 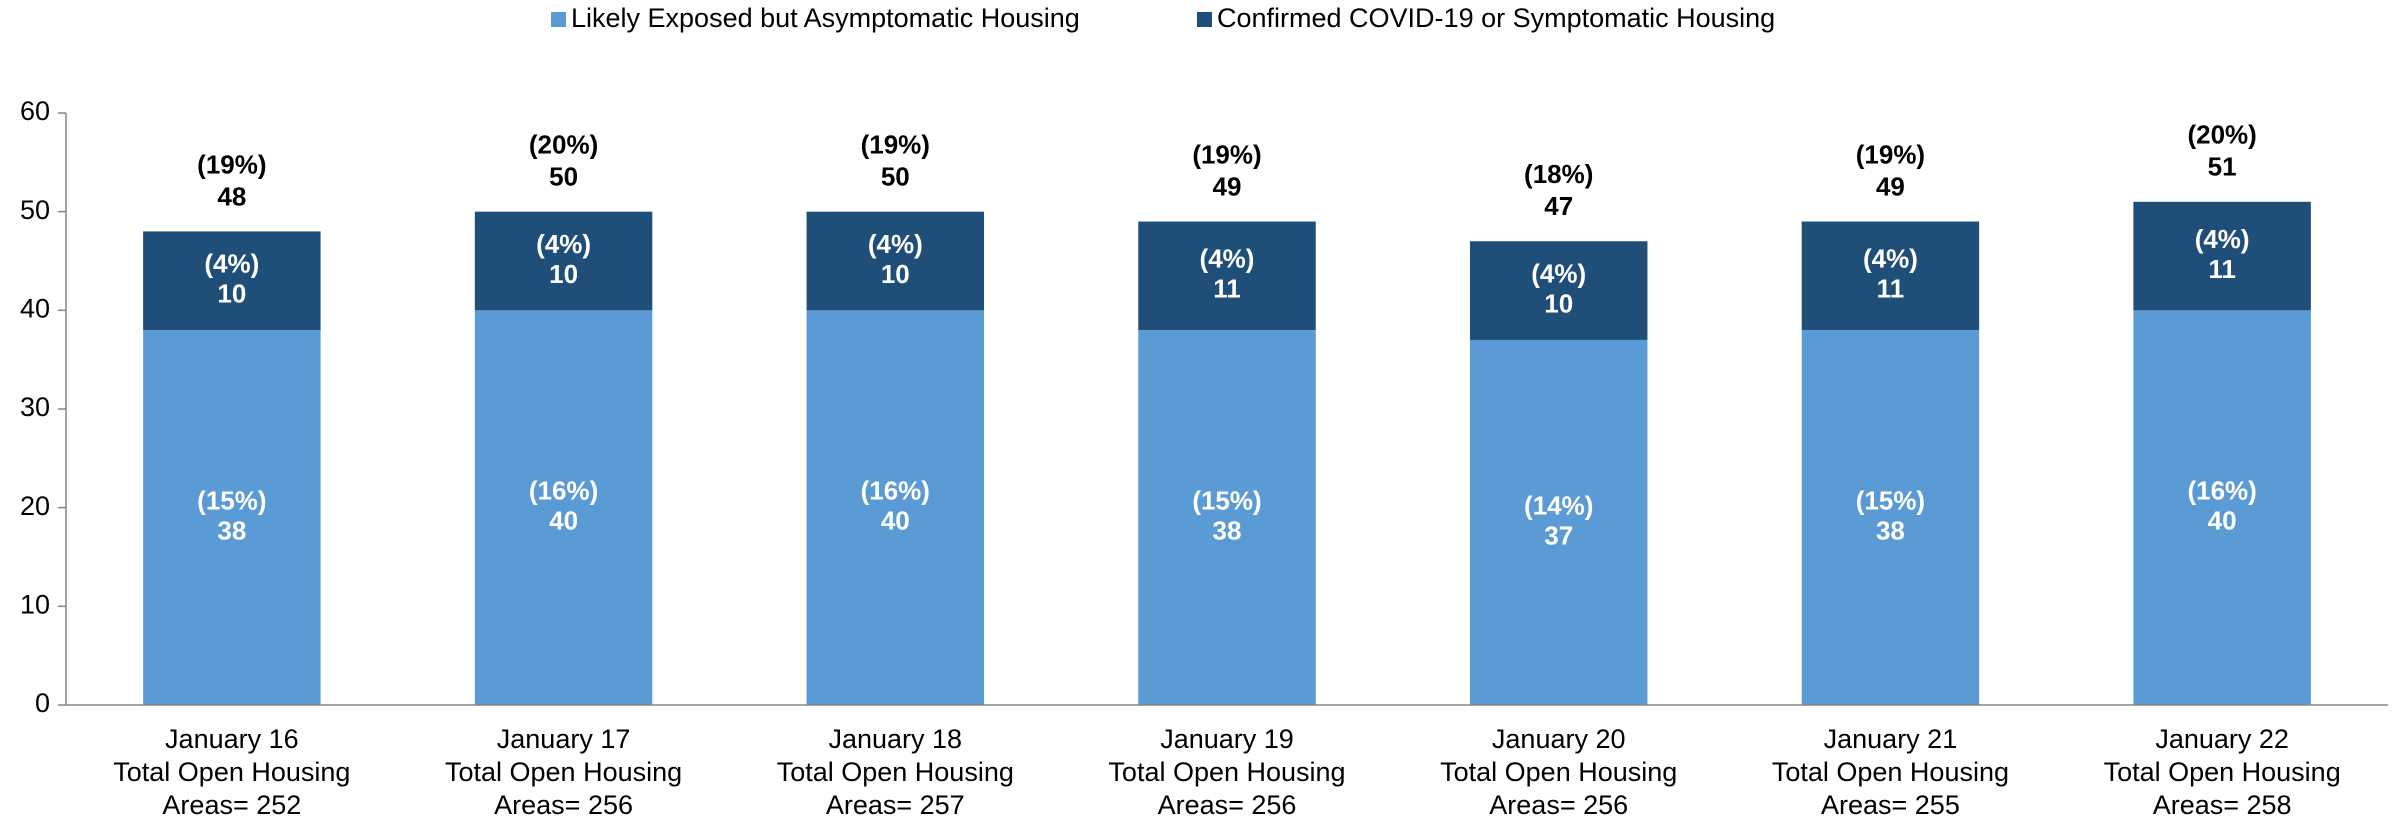 What do you see at coordinates (35, 506) in the screenshot?
I see `y-tick-label: 20` at bounding box center [35, 506].